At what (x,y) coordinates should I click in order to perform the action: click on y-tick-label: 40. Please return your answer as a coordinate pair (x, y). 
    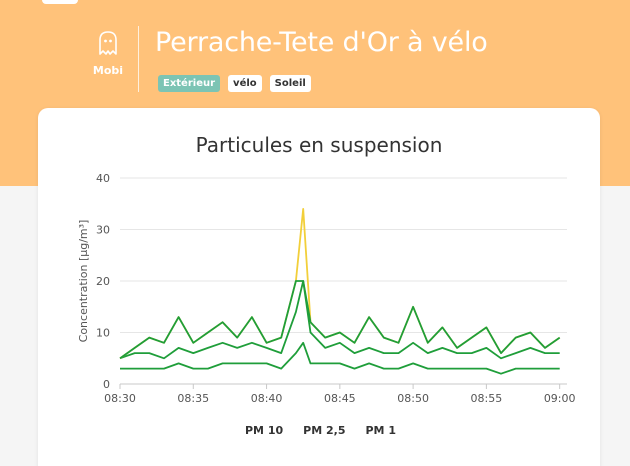
    Looking at the image, I should click on (103, 178).